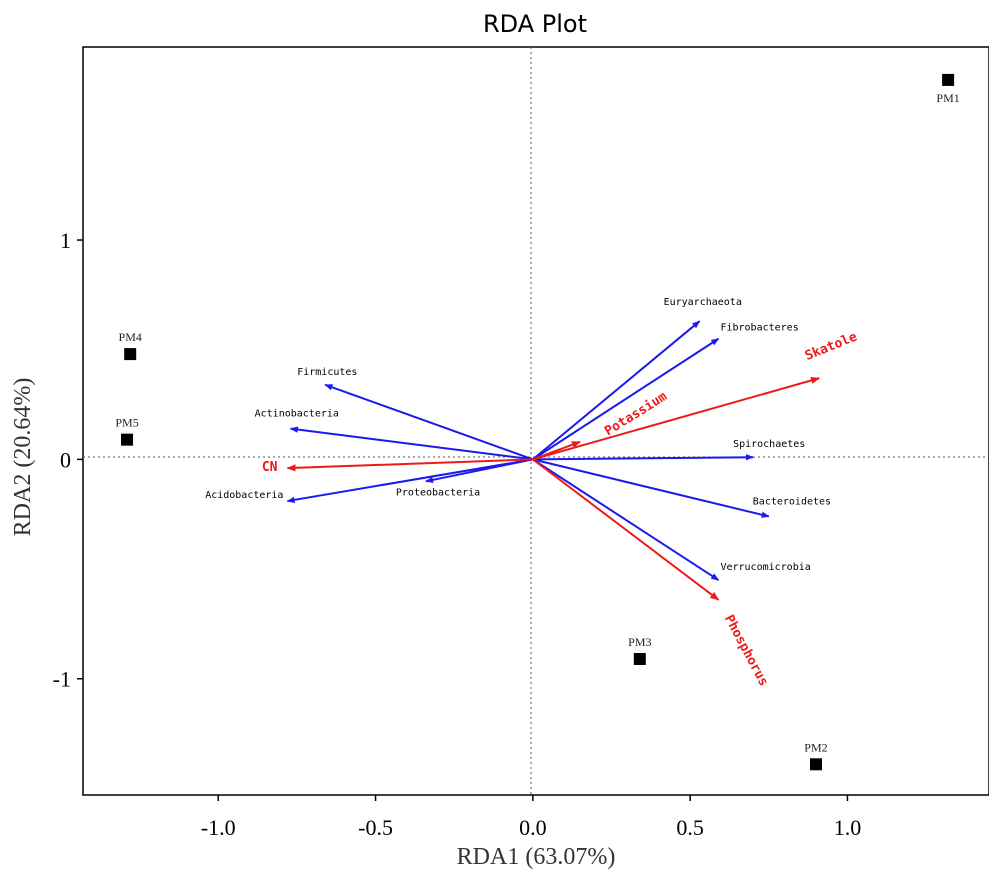 The height and width of the screenshot is (870, 989). I want to click on x-tick-label: -0.5, so click(375, 827).